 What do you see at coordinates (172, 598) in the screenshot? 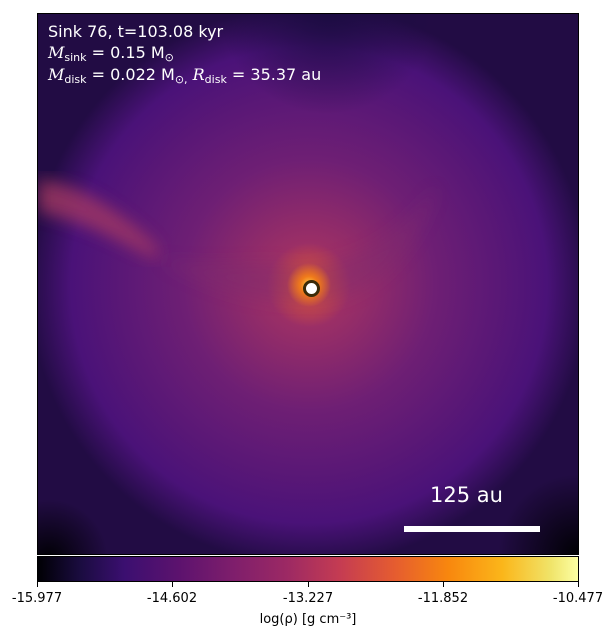
I see `colorbar-tick-label: -14.602` at bounding box center [172, 598].